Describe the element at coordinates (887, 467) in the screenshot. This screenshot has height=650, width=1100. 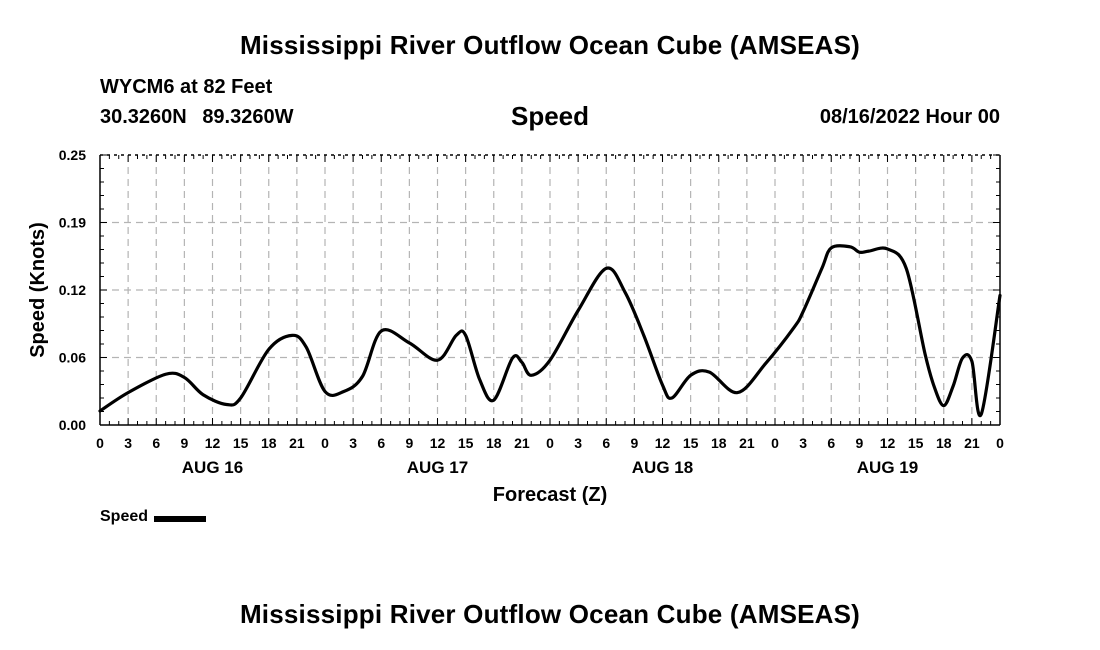
I see `day-label: AUG 19` at that location.